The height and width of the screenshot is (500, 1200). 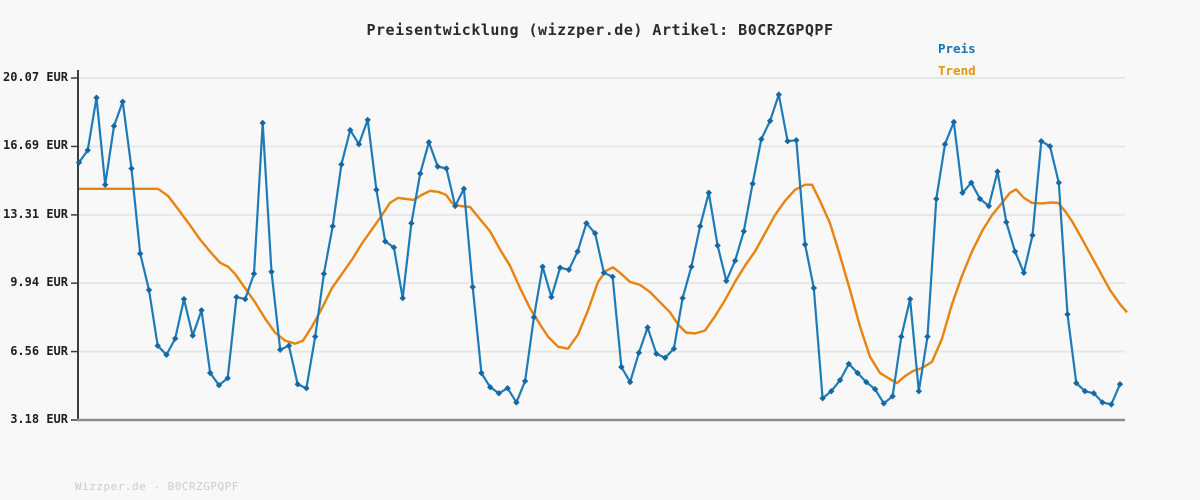 I want to click on legend: Preis Trend, so click(x=957, y=60).